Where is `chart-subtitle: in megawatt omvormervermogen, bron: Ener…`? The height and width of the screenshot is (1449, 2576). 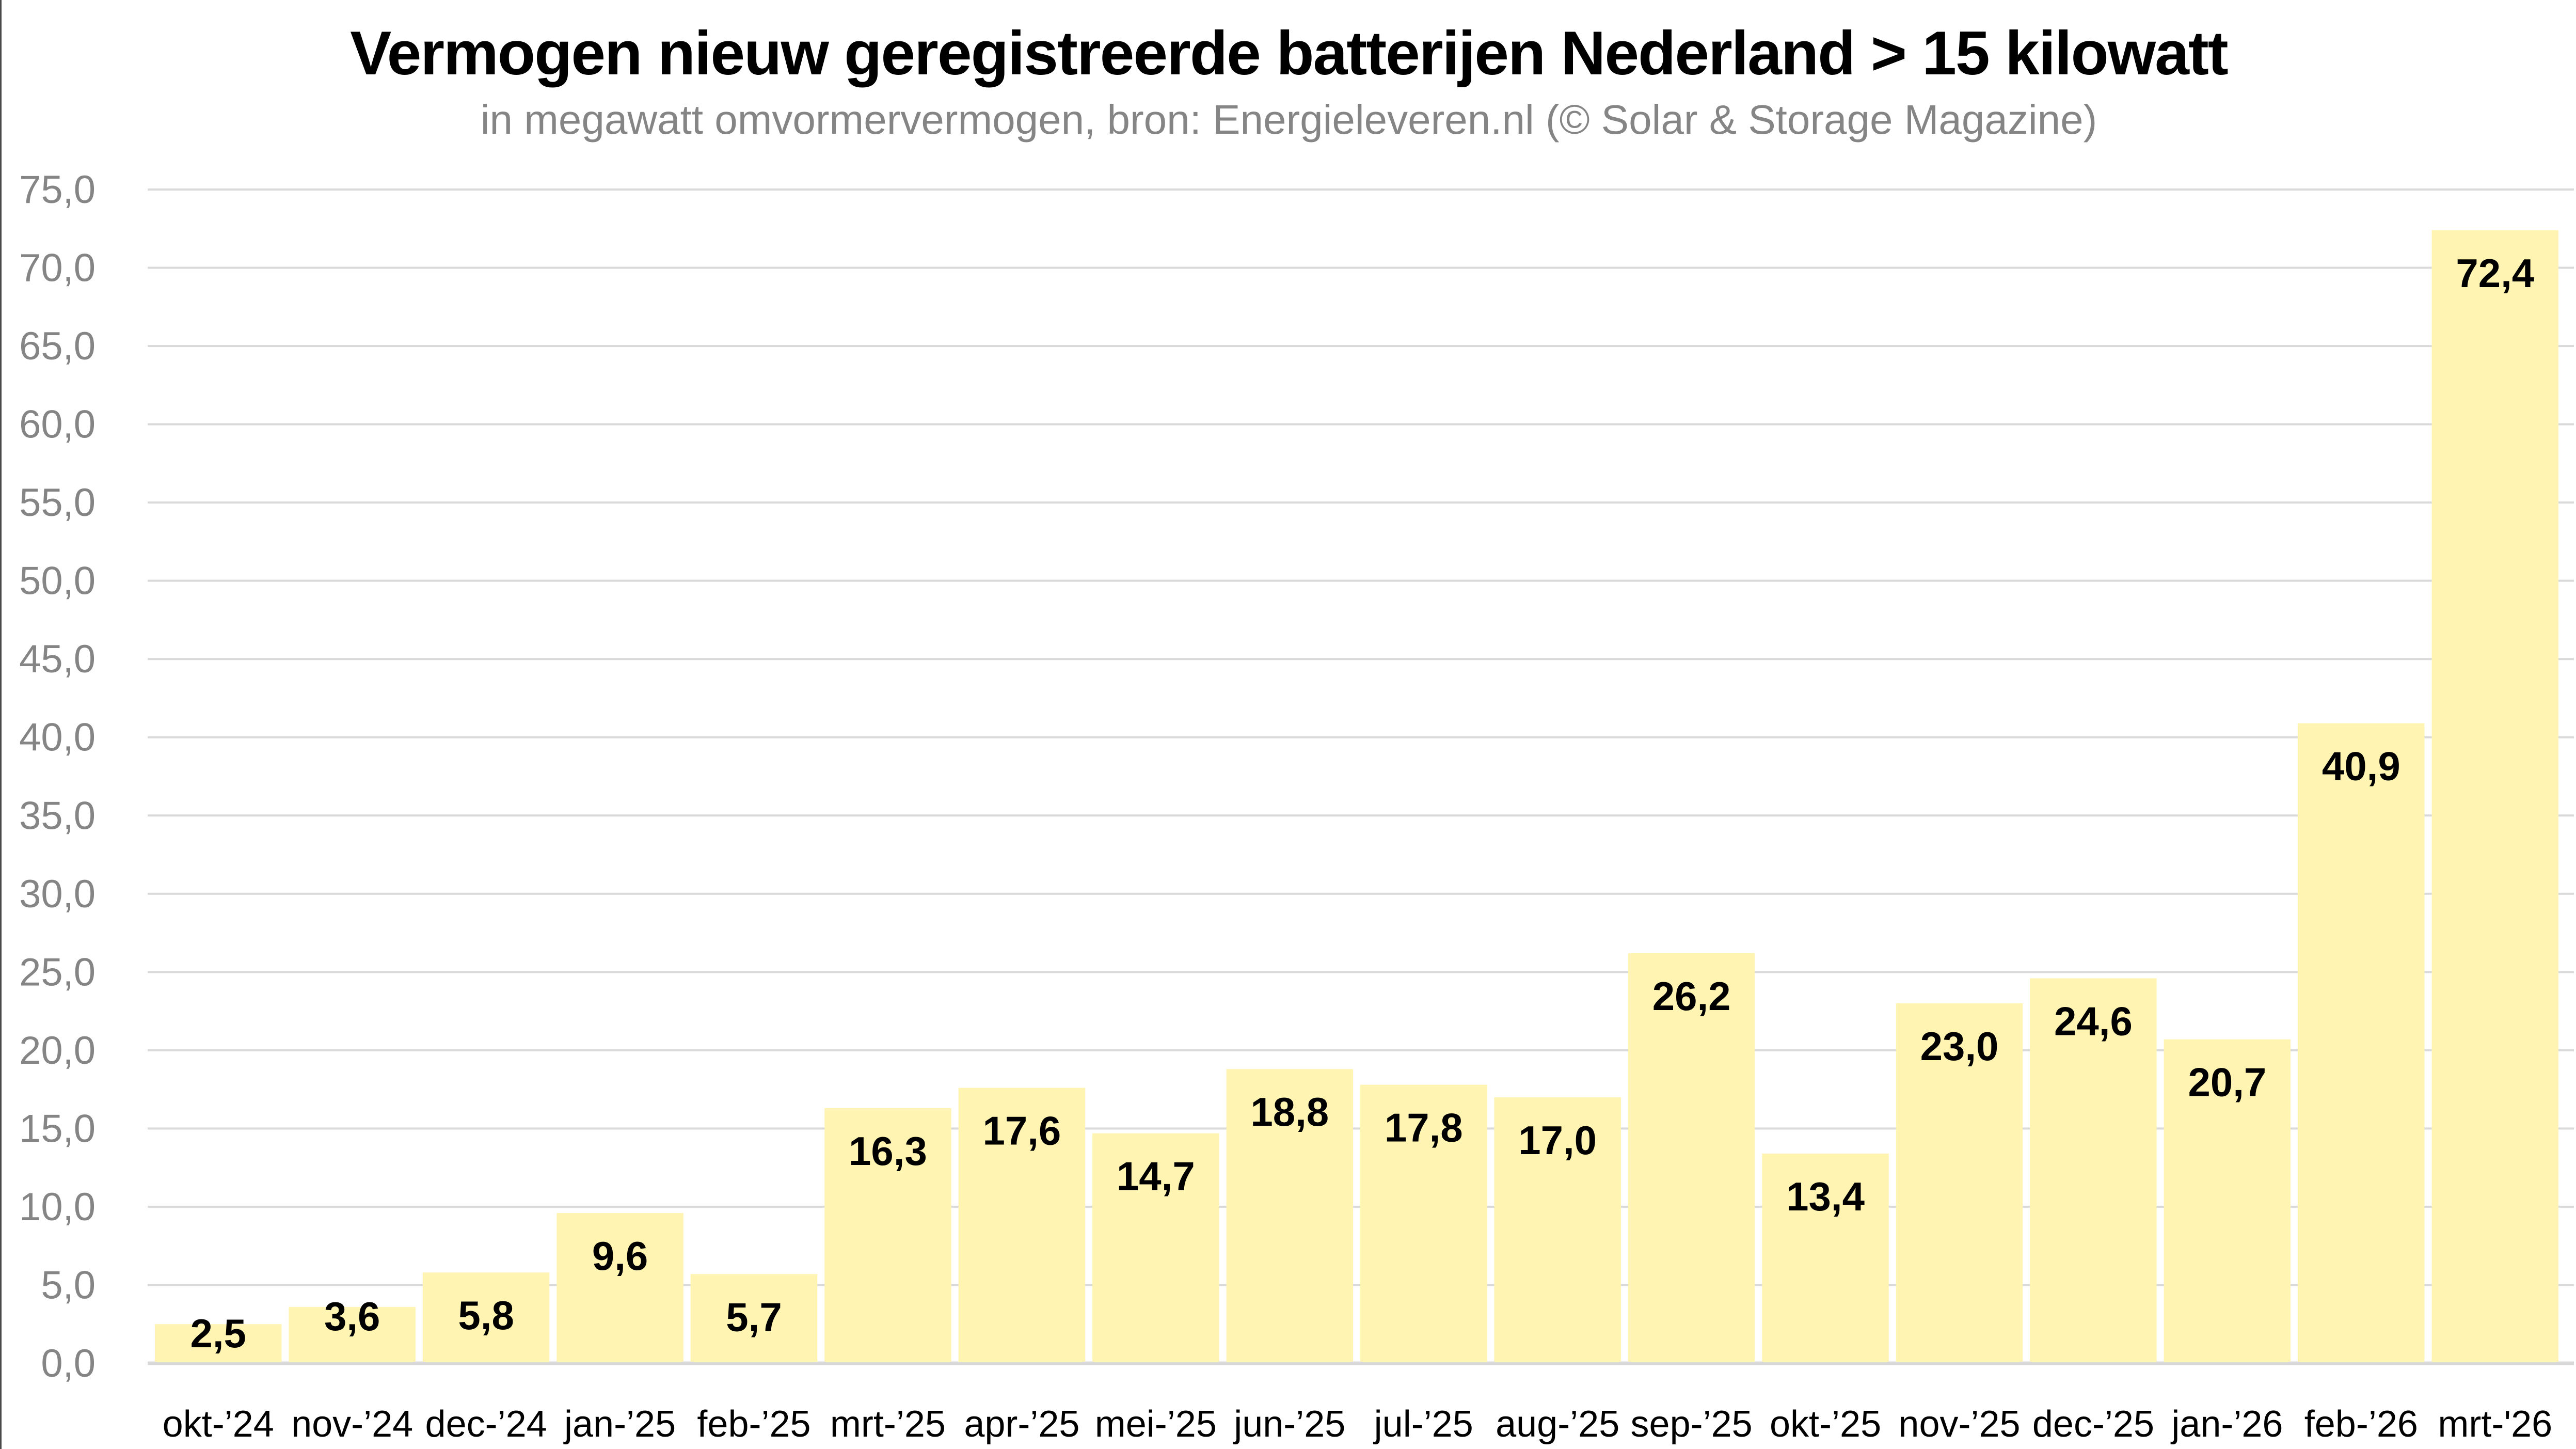
chart-subtitle: in megawatt omvormervermogen, bron: Ener… is located at coordinates (1288, 120).